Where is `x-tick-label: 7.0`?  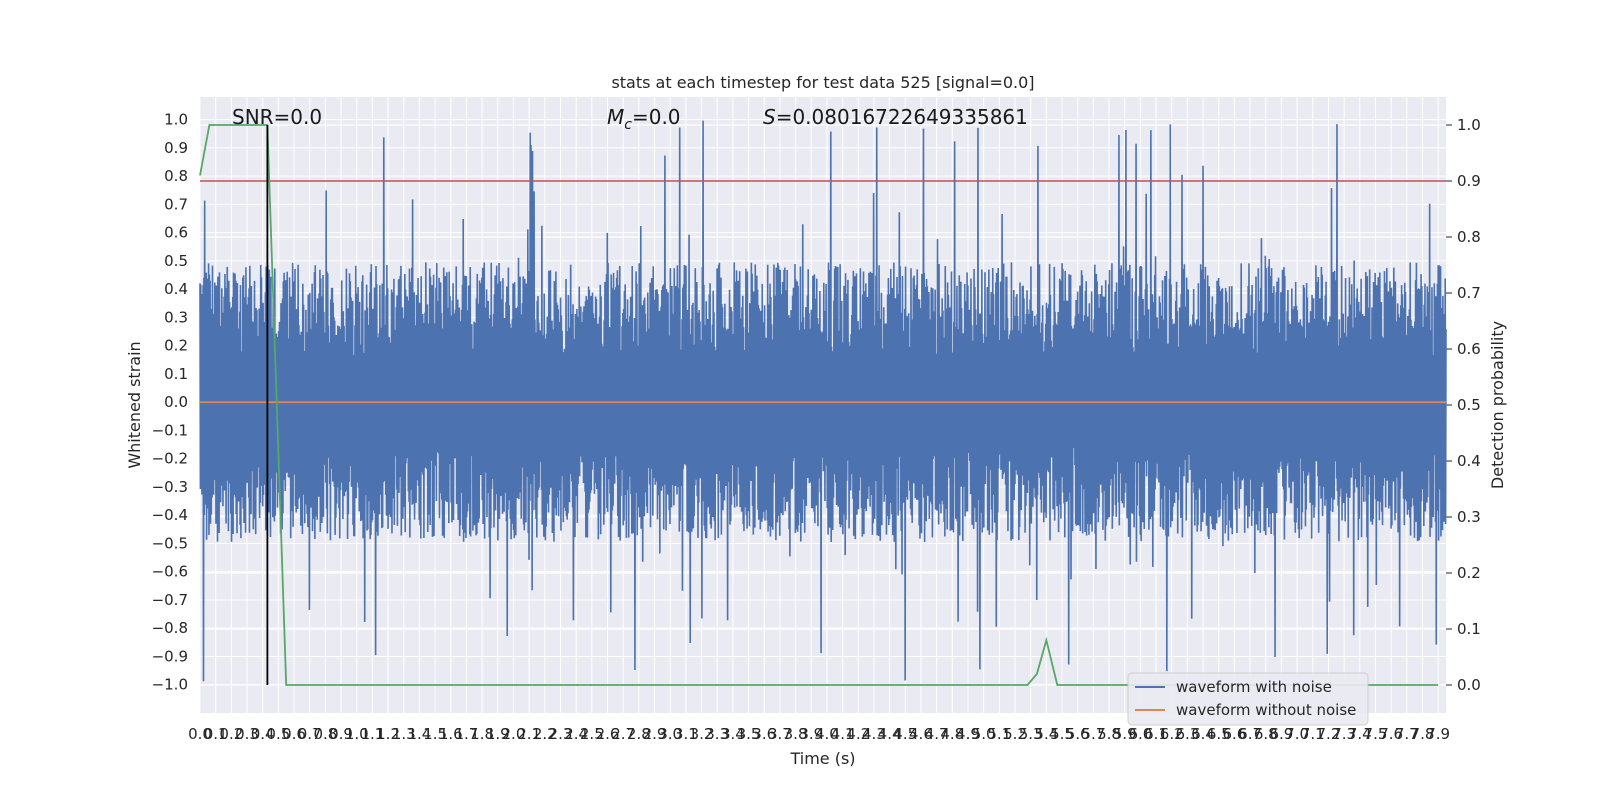 x-tick-label: 7.0 is located at coordinates (1297, 734).